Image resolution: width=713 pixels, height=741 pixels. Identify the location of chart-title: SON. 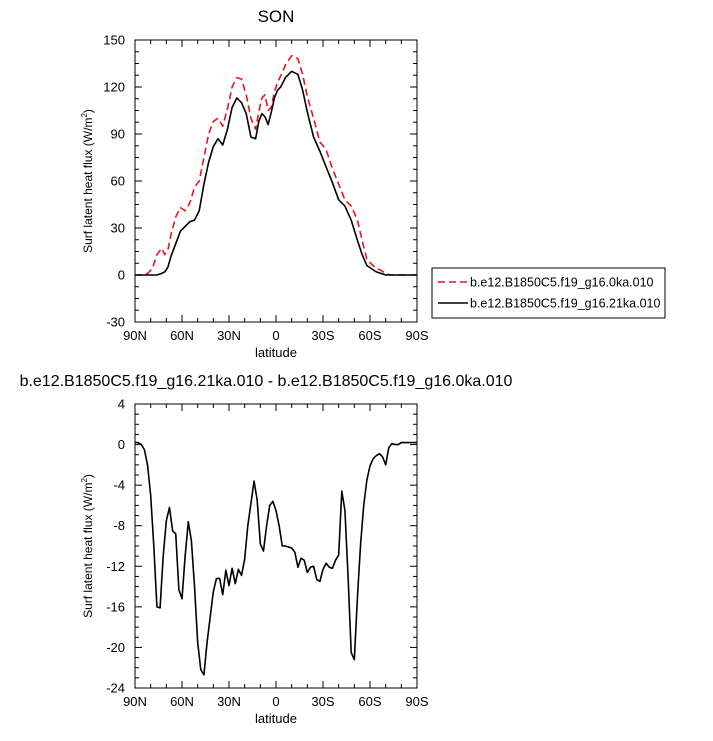
(276, 16).